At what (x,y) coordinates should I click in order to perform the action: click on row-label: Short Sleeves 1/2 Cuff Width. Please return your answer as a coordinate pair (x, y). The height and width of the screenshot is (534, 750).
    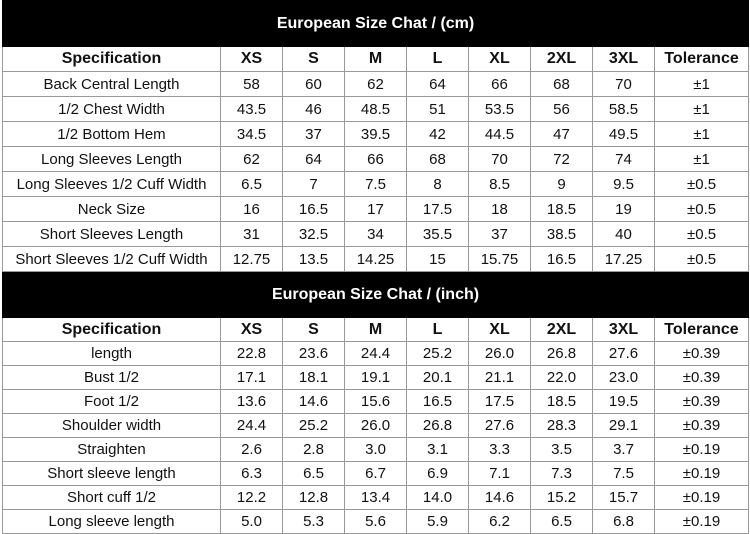
    Looking at the image, I should click on (111, 259).